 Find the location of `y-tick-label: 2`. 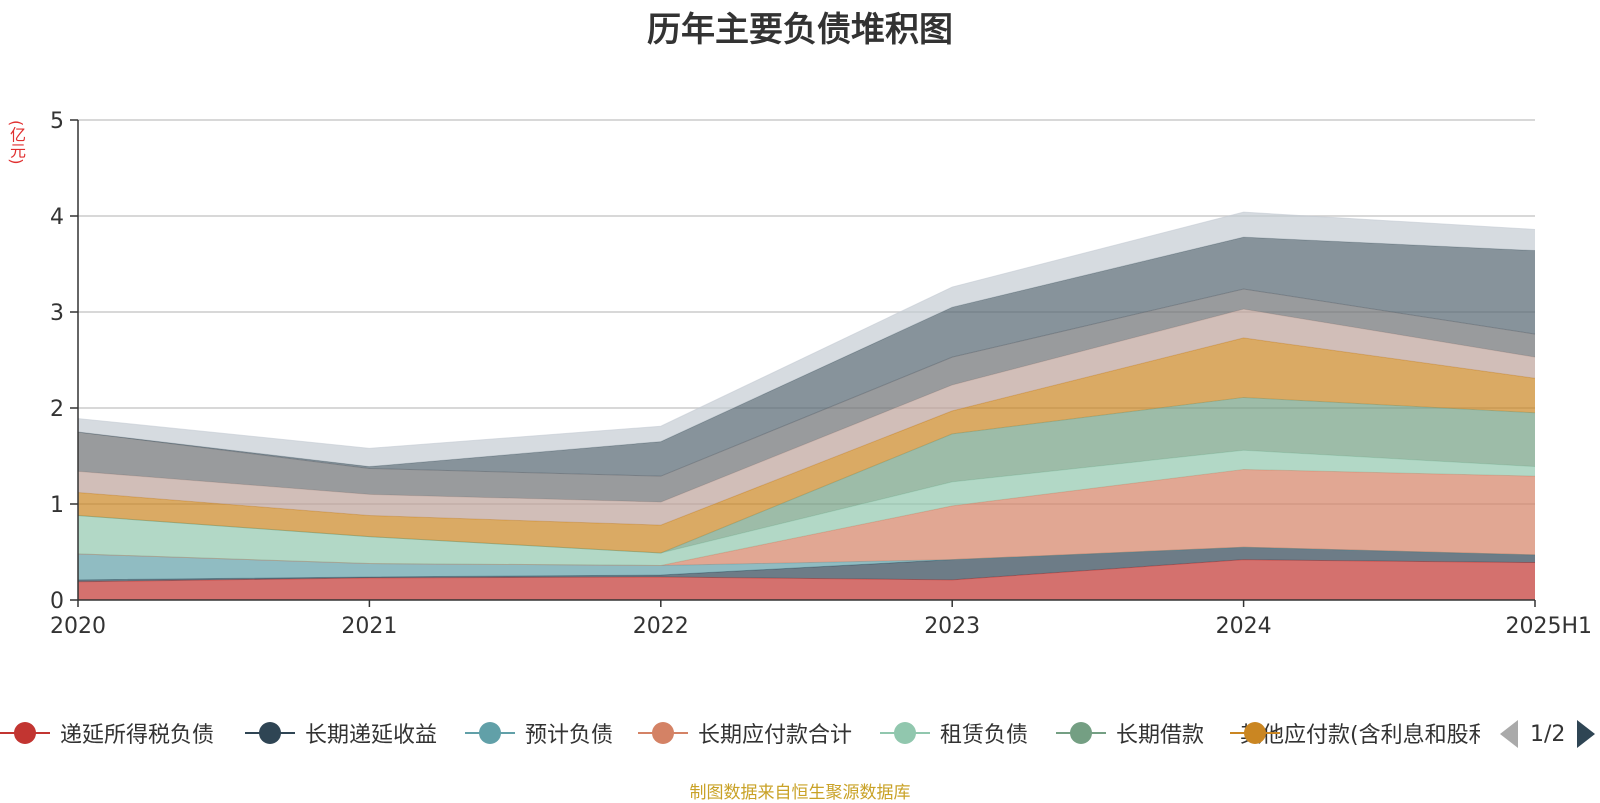

y-tick-label: 2 is located at coordinates (57, 409).